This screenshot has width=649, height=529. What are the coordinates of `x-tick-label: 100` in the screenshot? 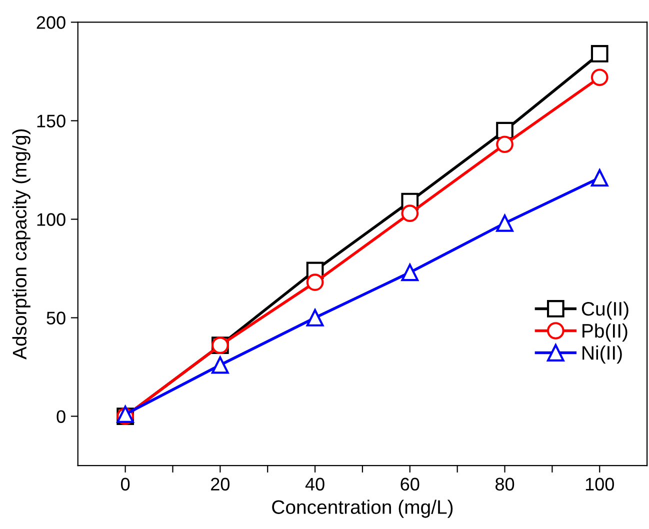 It's located at (600, 484).